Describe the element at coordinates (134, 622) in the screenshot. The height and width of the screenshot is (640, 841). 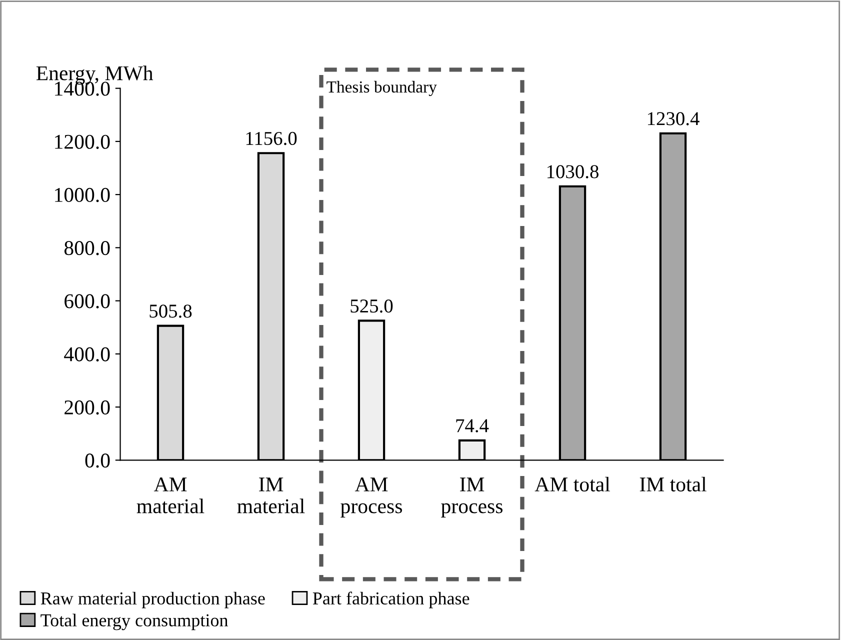
I see `legend-label: Total energy consumption` at that location.